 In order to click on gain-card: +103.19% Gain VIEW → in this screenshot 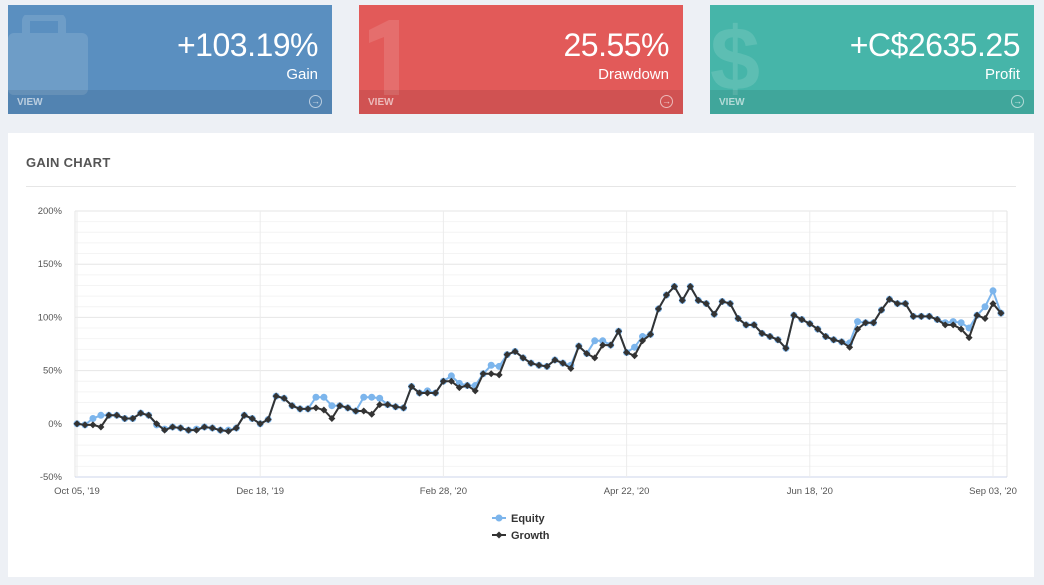, I will do `click(170, 59)`.